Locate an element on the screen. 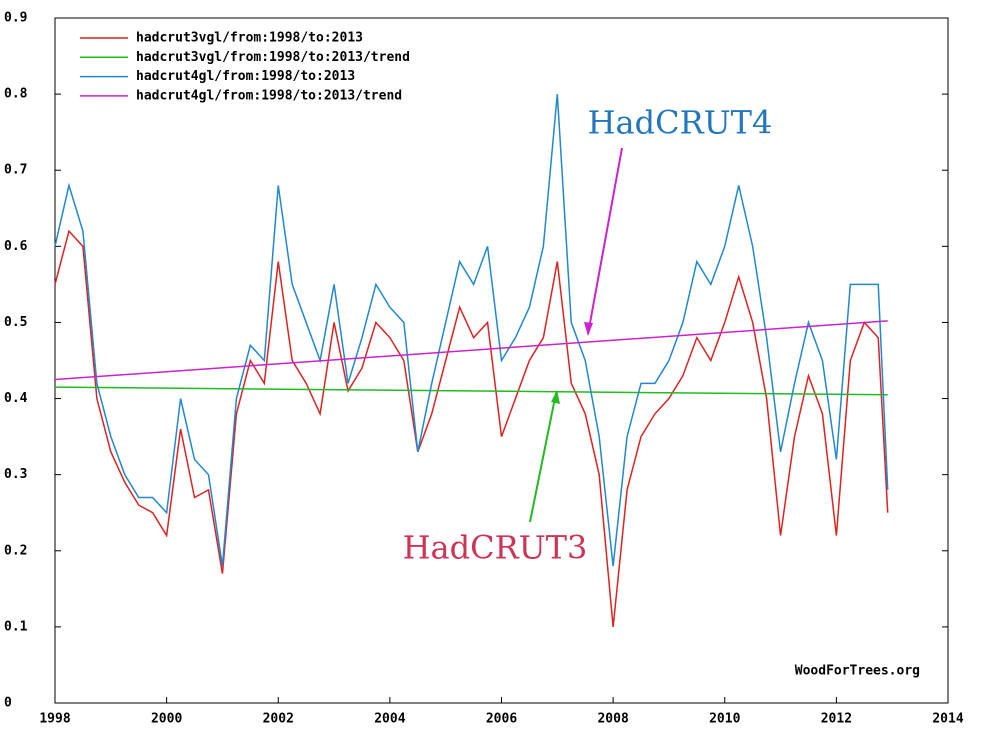 This screenshot has height=747, width=991. x-tick-label: 2008 is located at coordinates (612, 719).